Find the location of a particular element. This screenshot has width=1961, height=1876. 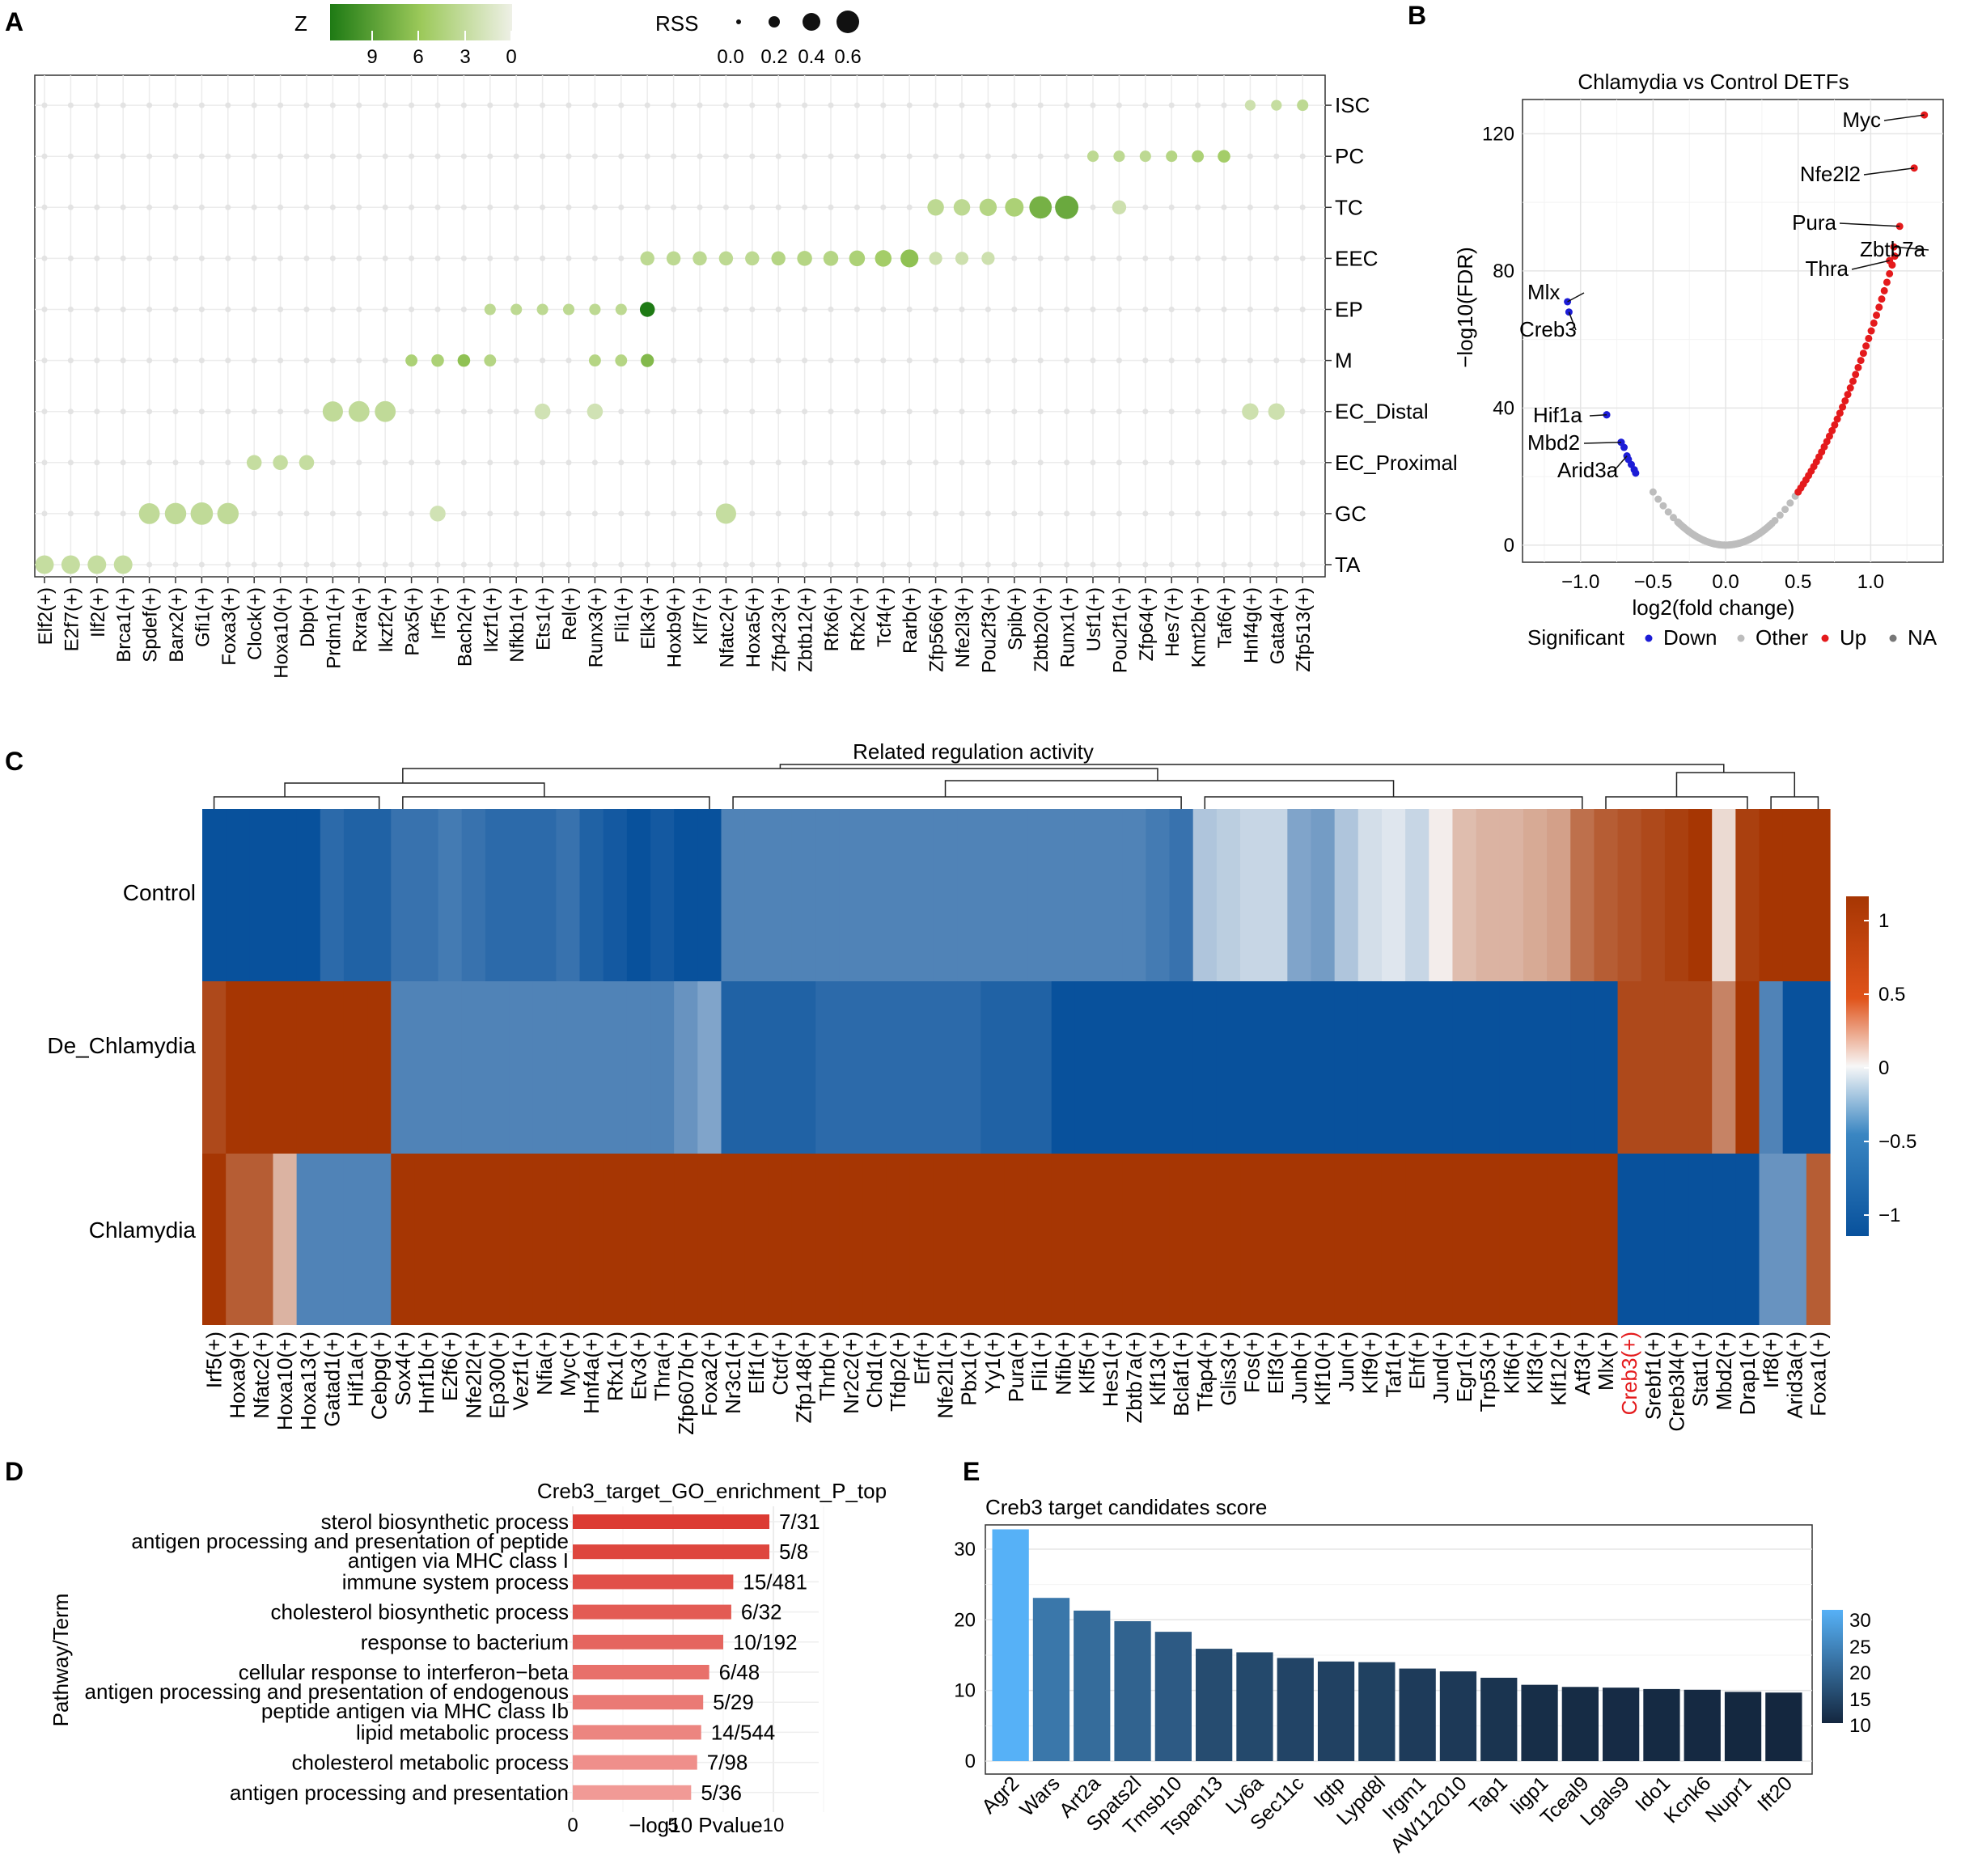

panel-a-col-label: Ilf2(+) is located at coordinates (98, 612).